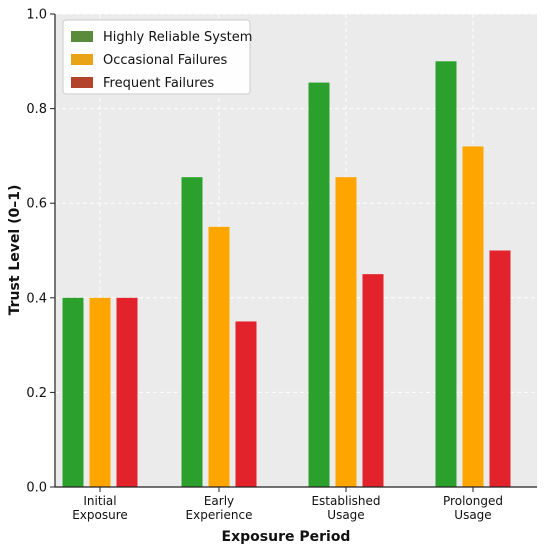  I want to click on x-tick-label: Early Experience, so click(219, 508).